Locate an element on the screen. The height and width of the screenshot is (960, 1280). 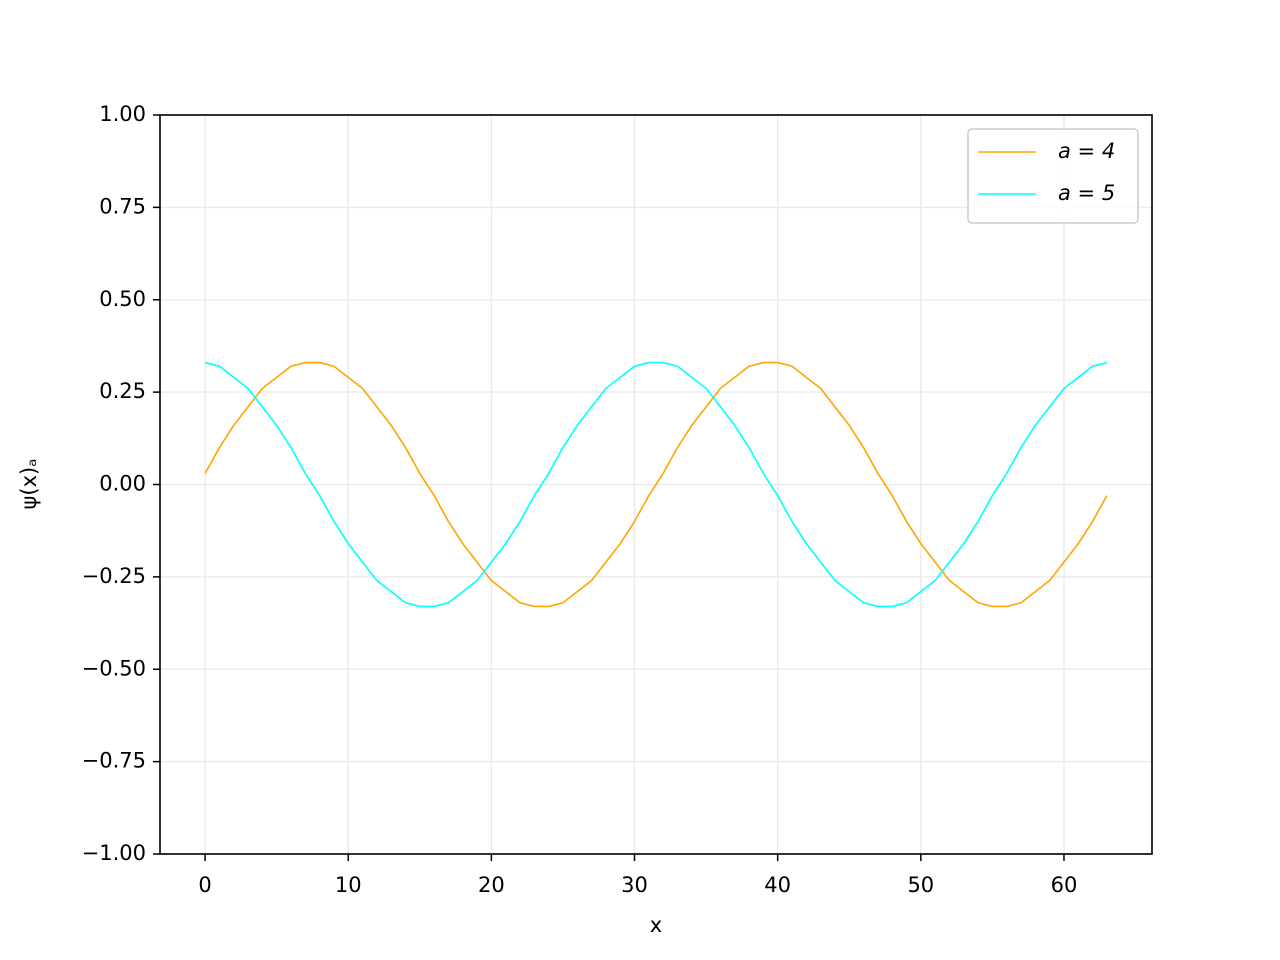
legend-label: a = 5 is located at coordinates (1086, 193).